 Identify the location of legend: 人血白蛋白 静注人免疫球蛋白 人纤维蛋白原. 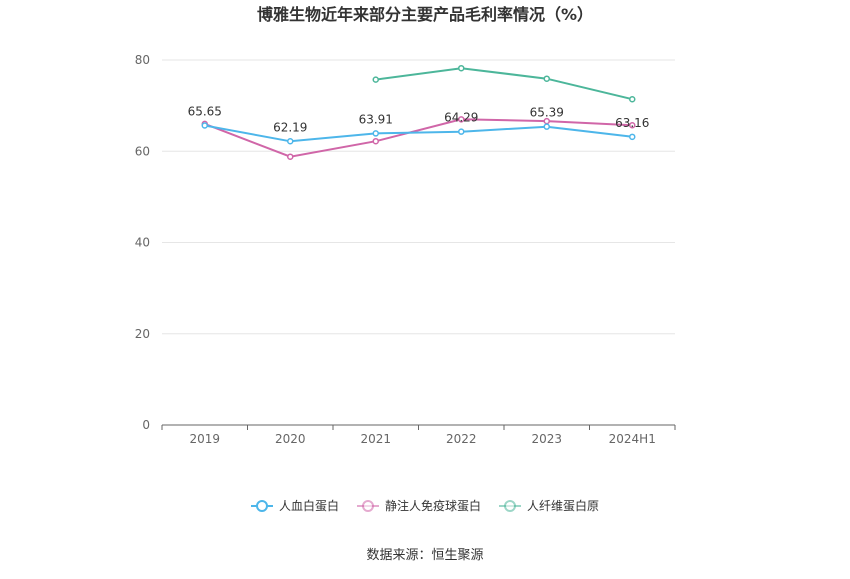
(425, 505).